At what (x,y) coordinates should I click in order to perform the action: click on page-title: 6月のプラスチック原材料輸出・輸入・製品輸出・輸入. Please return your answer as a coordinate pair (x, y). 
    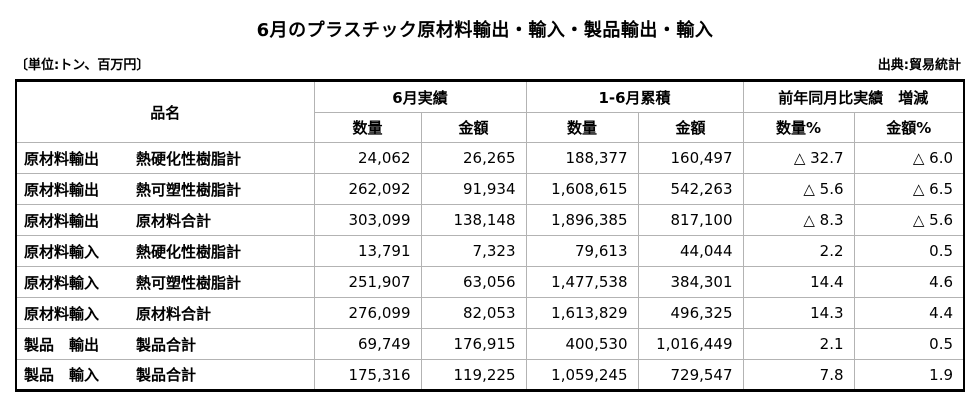
    Looking at the image, I should click on (485, 30).